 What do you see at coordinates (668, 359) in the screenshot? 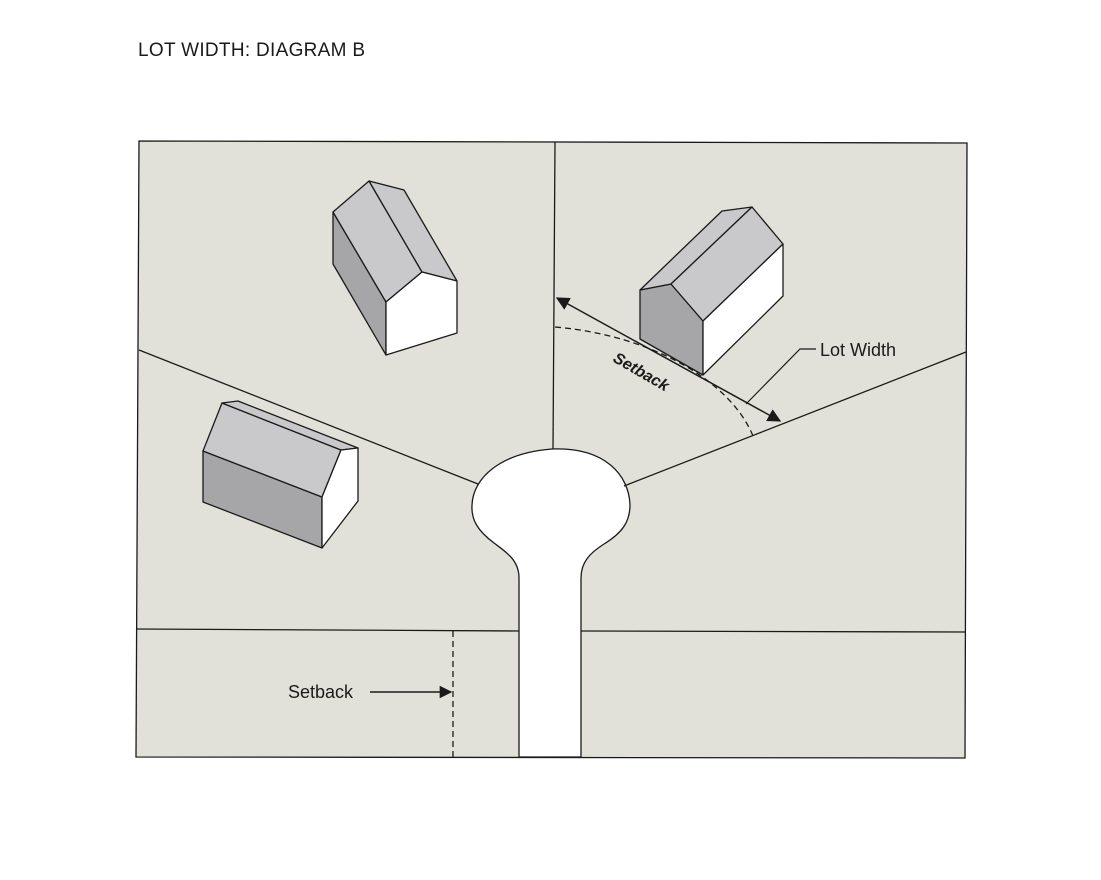
I see `lot-width-arrow` at bounding box center [668, 359].